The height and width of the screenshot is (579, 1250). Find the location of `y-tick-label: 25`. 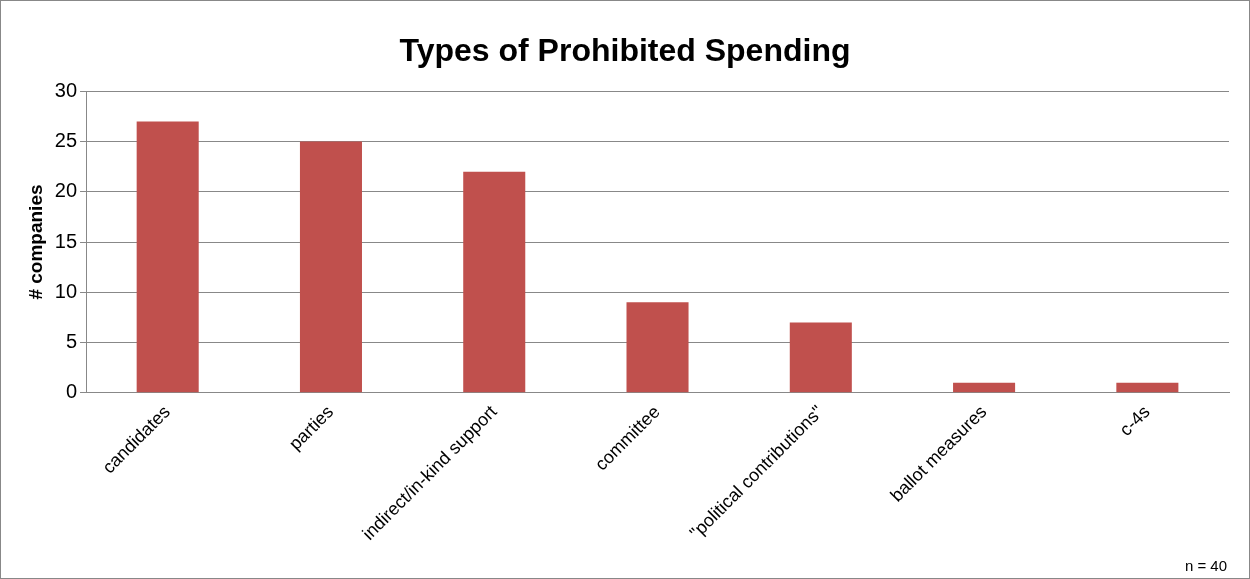

y-tick-label: 25 is located at coordinates (66, 140).